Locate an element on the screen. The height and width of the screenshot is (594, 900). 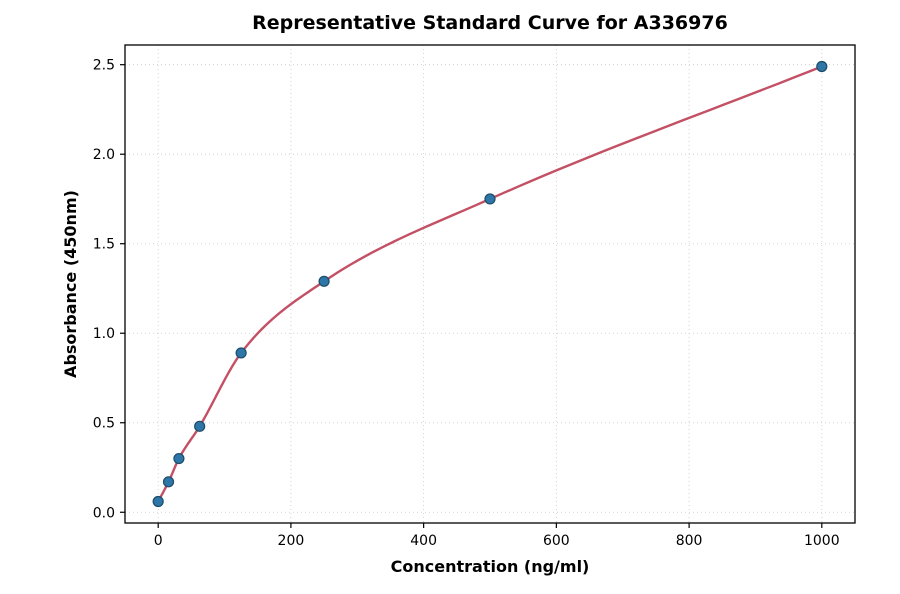
x-tick-label: 0 is located at coordinates (158, 541).